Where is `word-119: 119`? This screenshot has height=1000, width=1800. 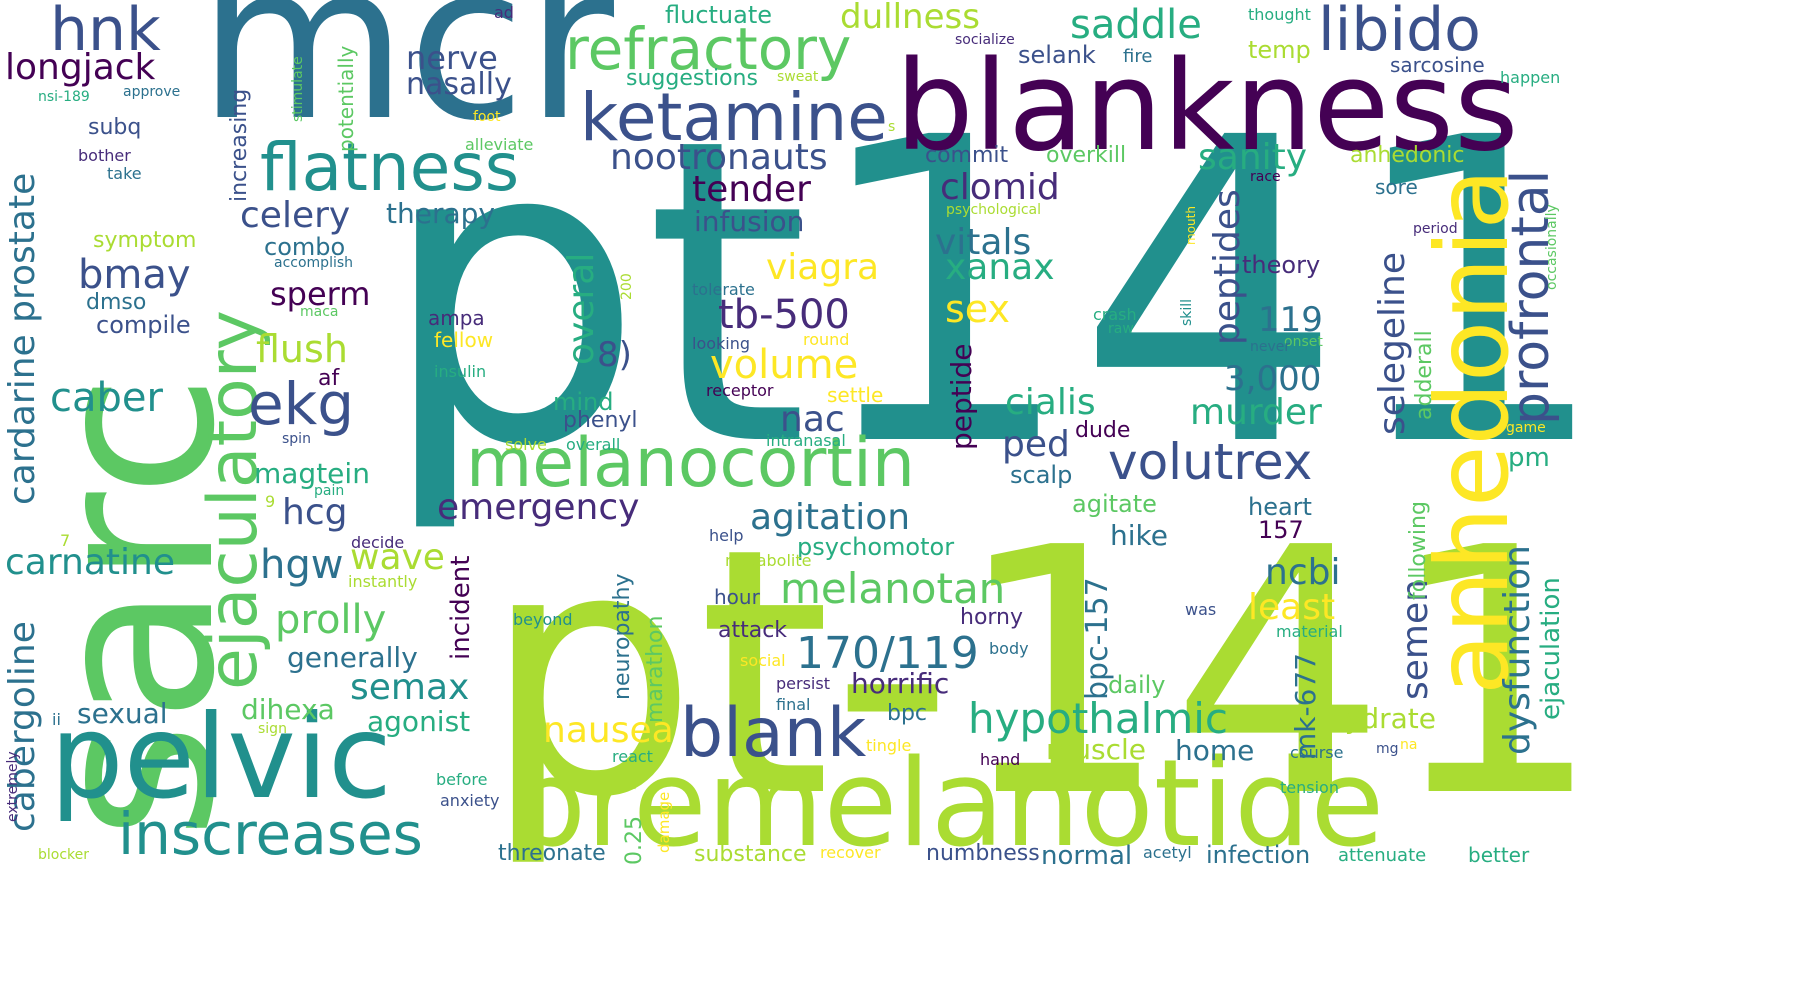
word-119: 119 is located at coordinates (1290, 320).